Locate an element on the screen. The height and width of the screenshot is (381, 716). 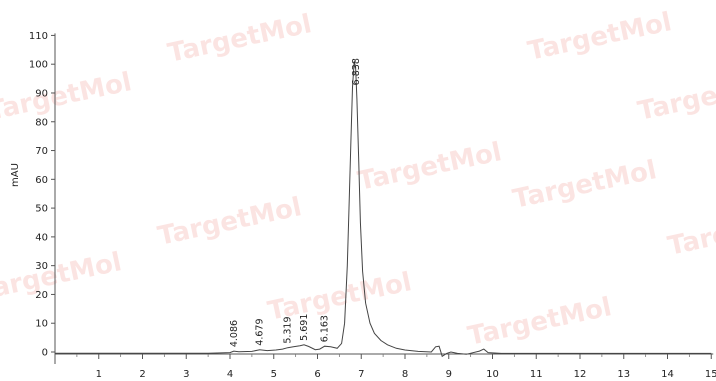
y-tick-label: 60 is located at coordinates (41, 180).